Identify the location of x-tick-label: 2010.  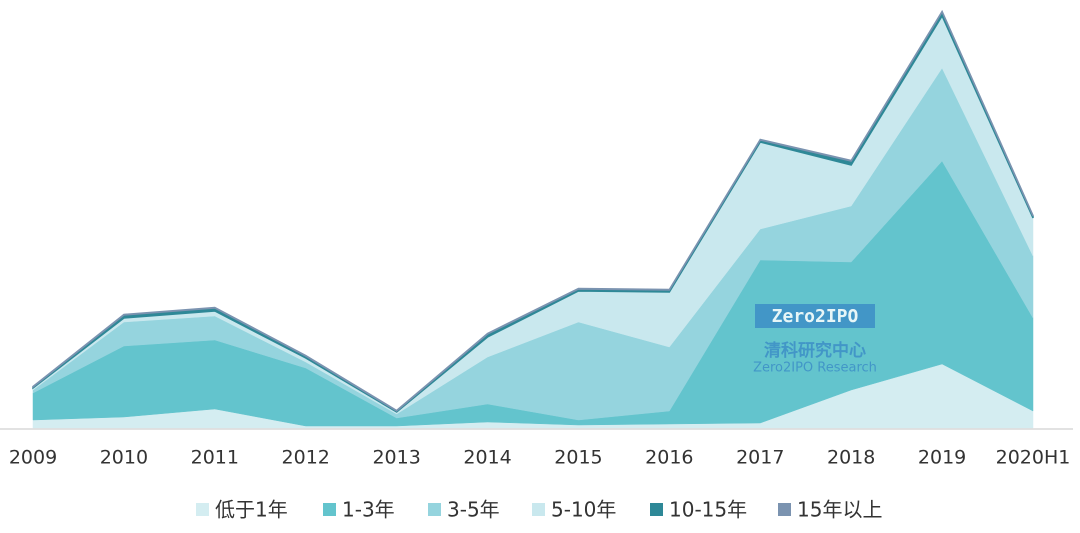
(124, 458).